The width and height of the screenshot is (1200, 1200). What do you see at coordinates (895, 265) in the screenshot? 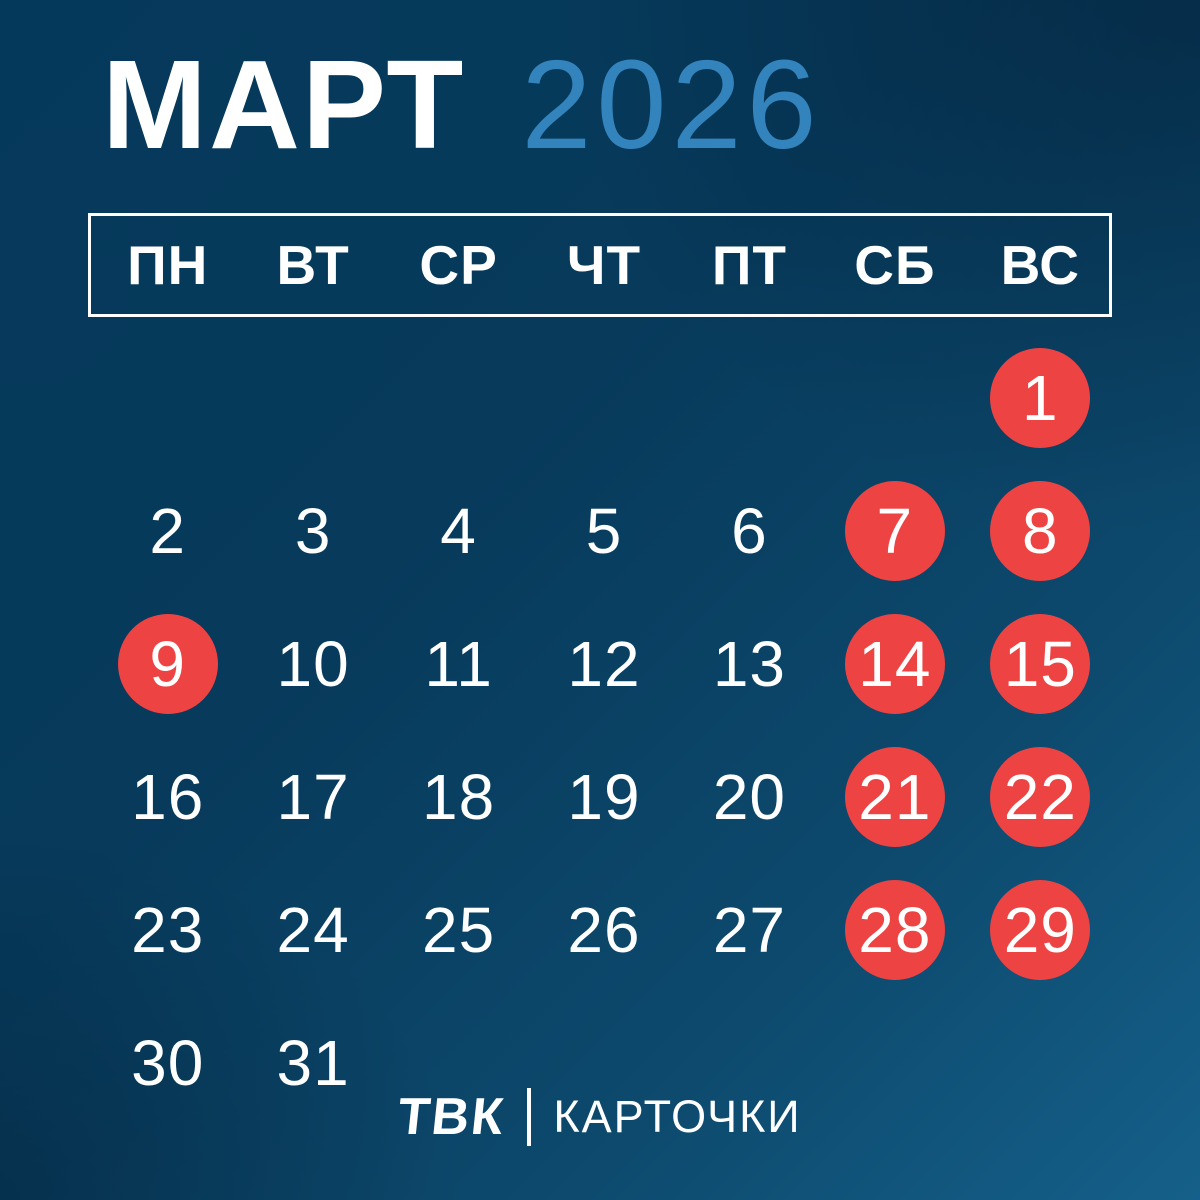
I see `weekday-label-сб: СБ` at bounding box center [895, 265].